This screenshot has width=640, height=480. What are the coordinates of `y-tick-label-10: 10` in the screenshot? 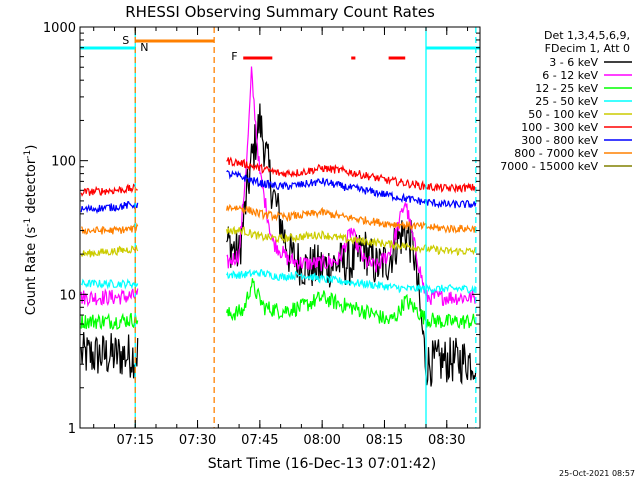 It's located at (67, 295).